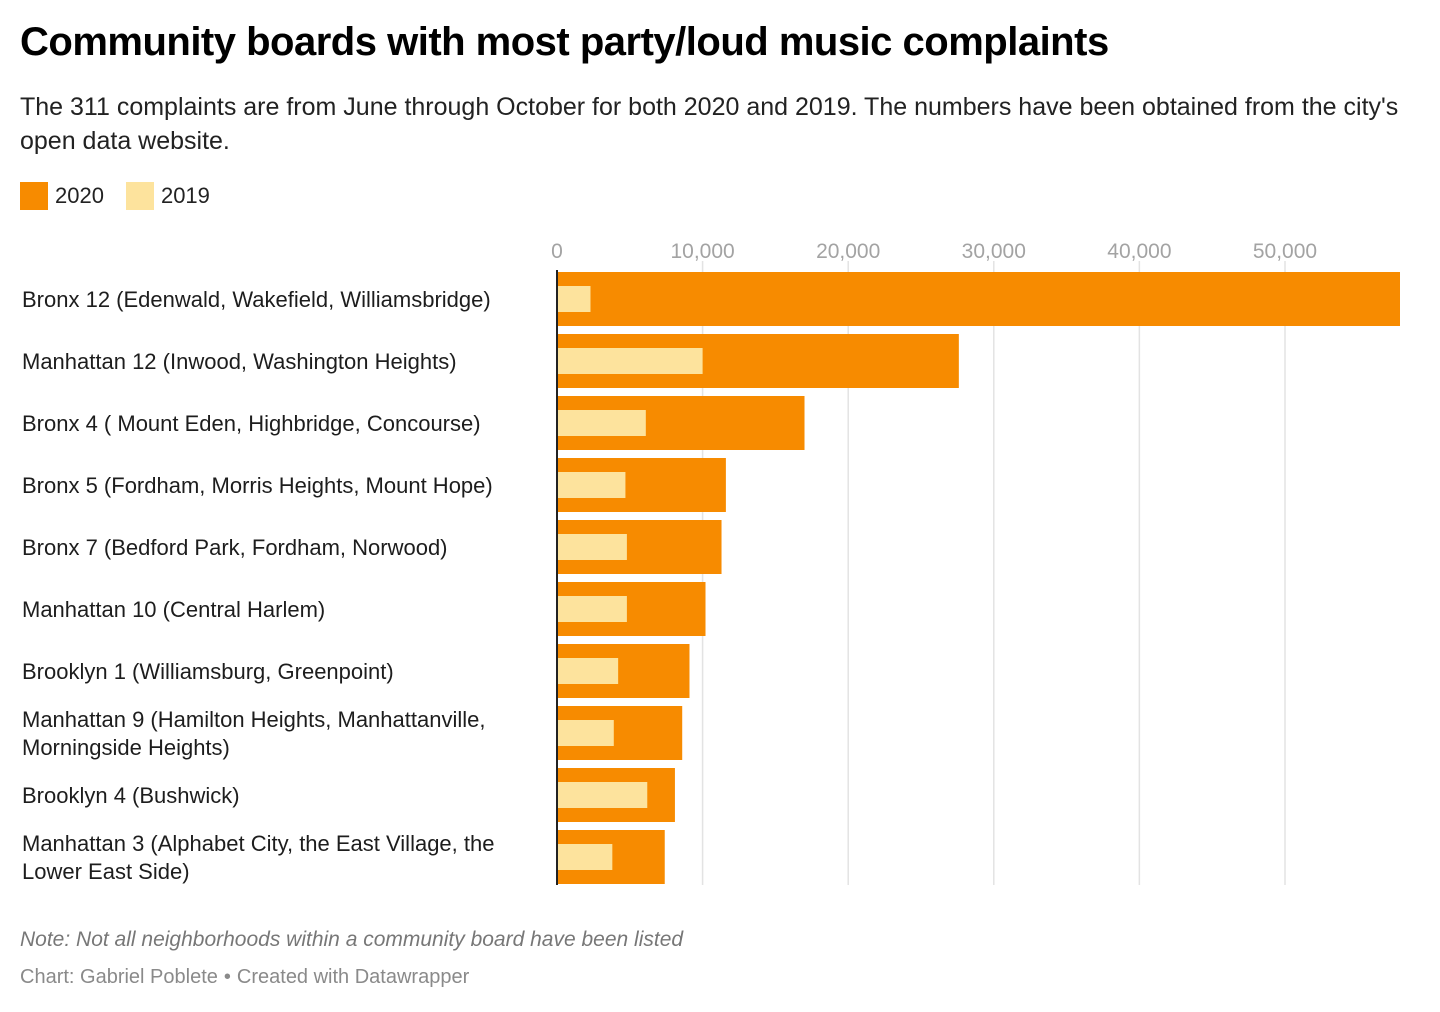 This screenshot has height=1012, width=1440. What do you see at coordinates (139, 196) in the screenshot?
I see `legend-swatch-2019` at bounding box center [139, 196].